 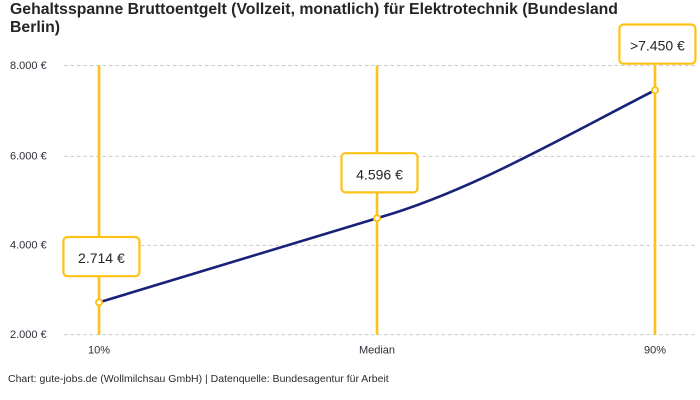 I want to click on svg-text: 6.000 €, so click(x=28, y=157).